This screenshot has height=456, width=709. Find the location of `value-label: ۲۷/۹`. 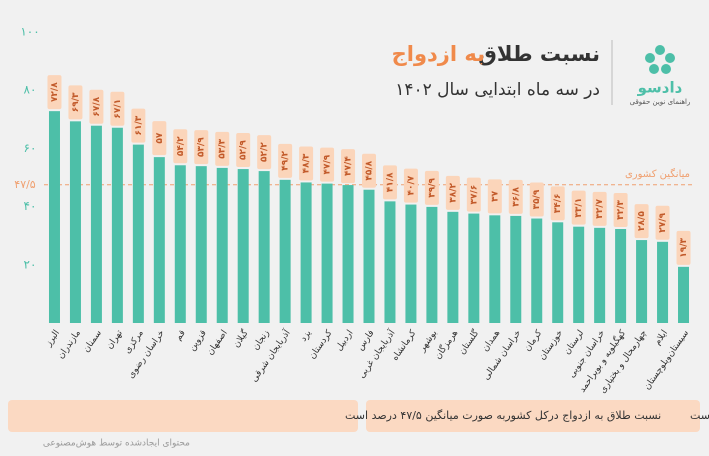

value-label: ۲۷/۹ is located at coordinates (663, 222).